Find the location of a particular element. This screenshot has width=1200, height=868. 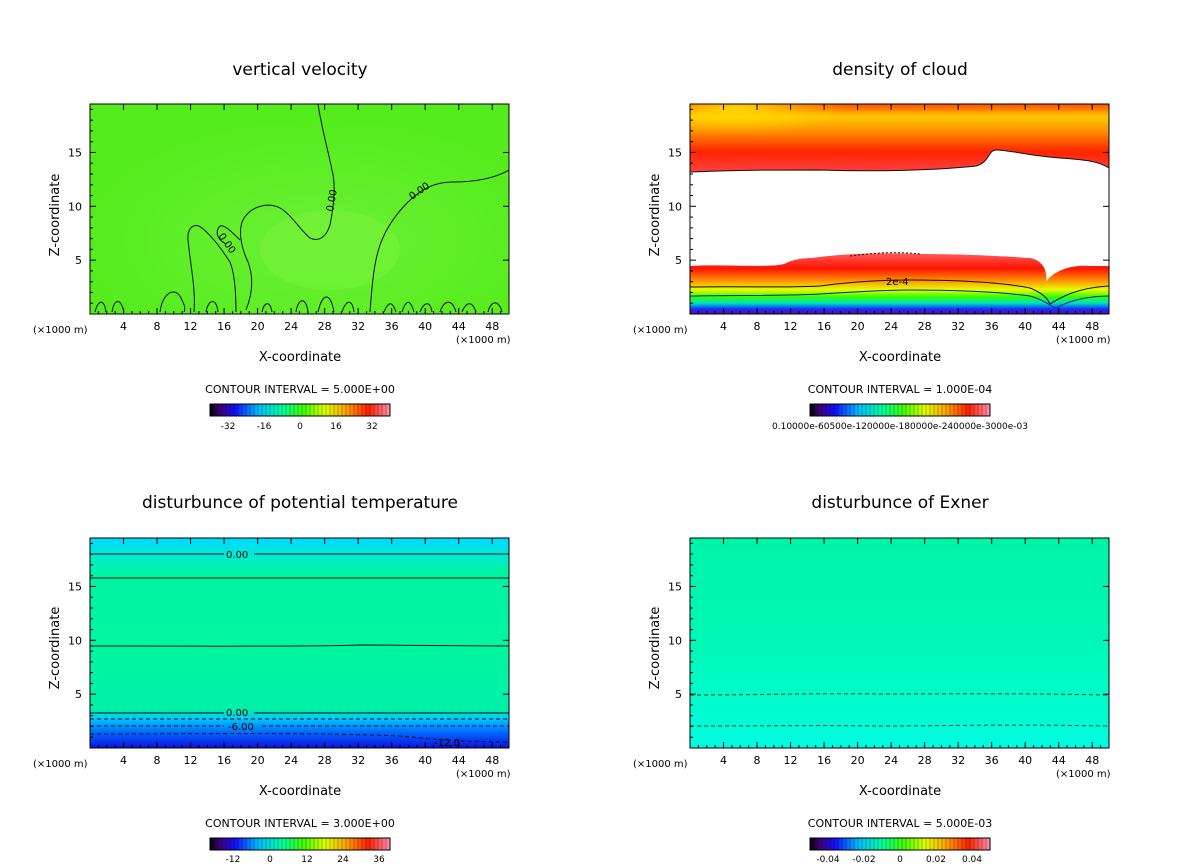

colorbar-ticks: -12 0 12 24 36 is located at coordinates (305, 860).